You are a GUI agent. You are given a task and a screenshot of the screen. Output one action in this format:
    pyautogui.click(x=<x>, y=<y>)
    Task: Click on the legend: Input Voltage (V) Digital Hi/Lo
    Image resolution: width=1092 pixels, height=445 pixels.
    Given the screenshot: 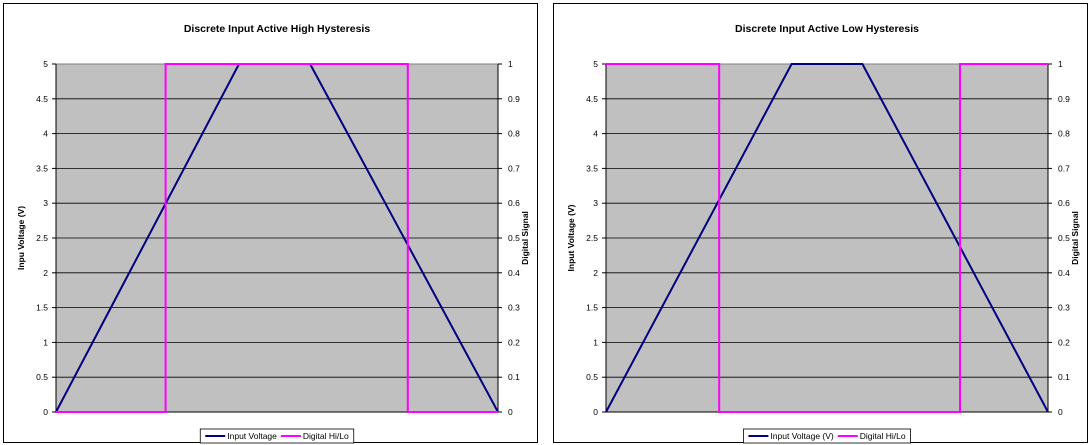 What is the action you would take?
    pyautogui.click(x=827, y=436)
    